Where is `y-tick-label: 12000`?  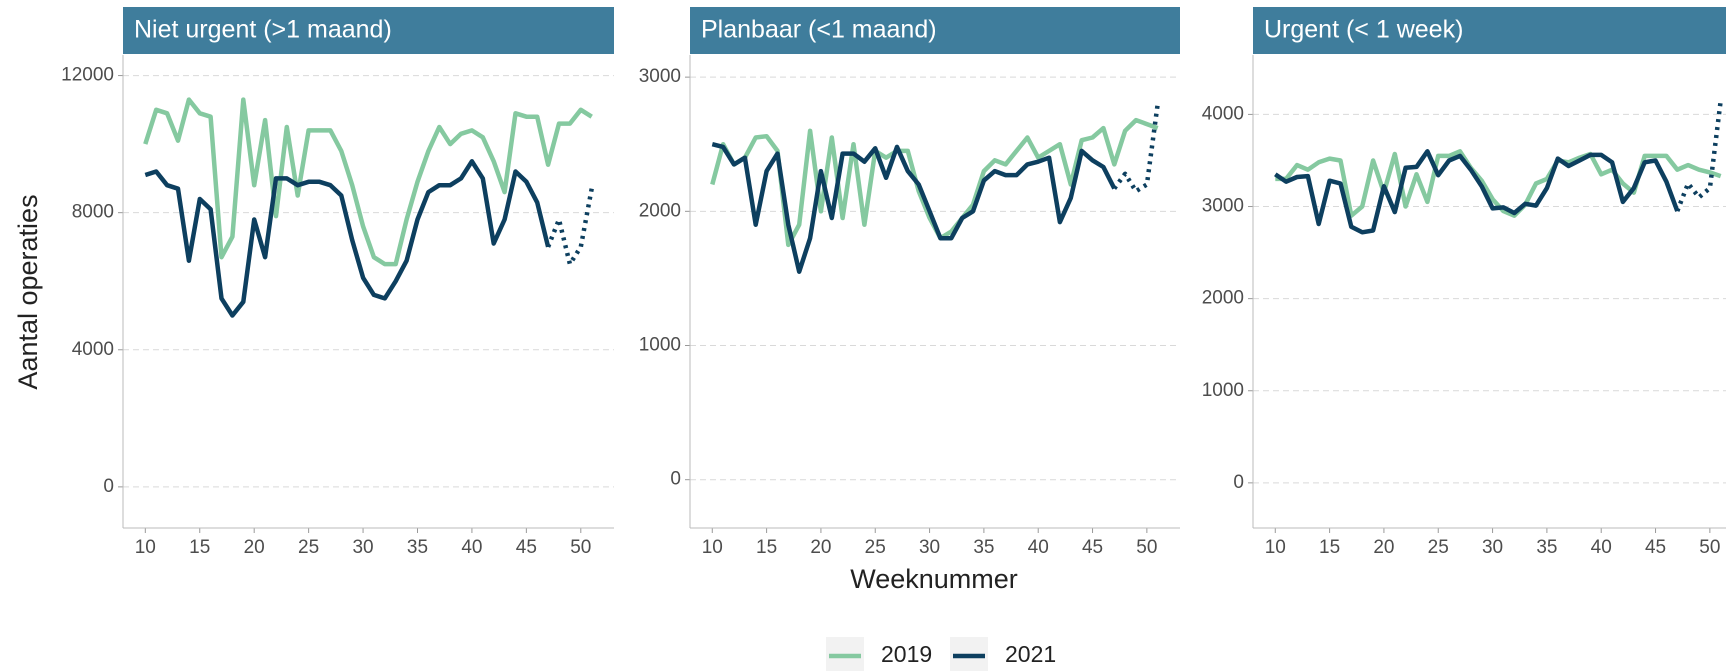 y-tick-label: 12000 is located at coordinates (87, 75).